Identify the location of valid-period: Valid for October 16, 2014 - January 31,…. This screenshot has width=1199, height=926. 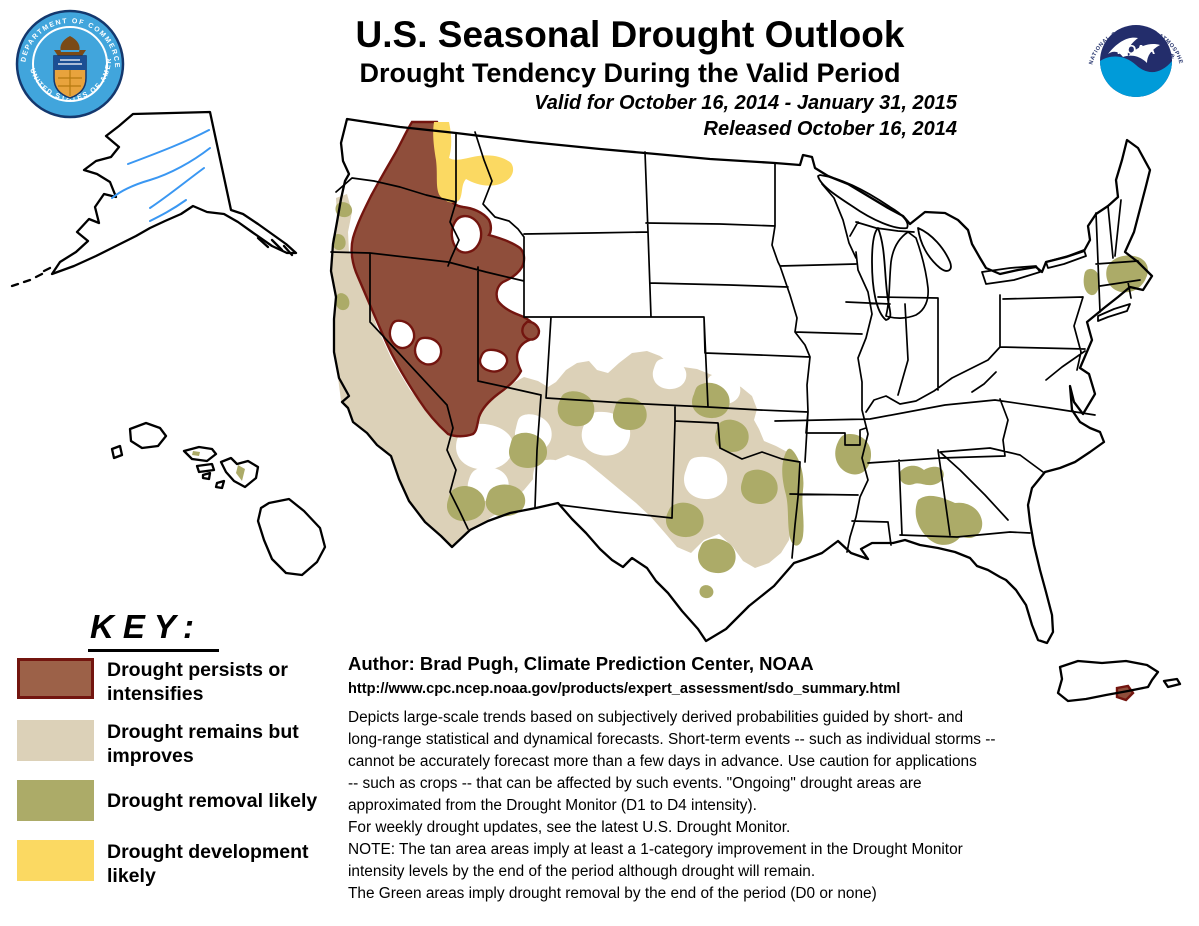
(745, 103).